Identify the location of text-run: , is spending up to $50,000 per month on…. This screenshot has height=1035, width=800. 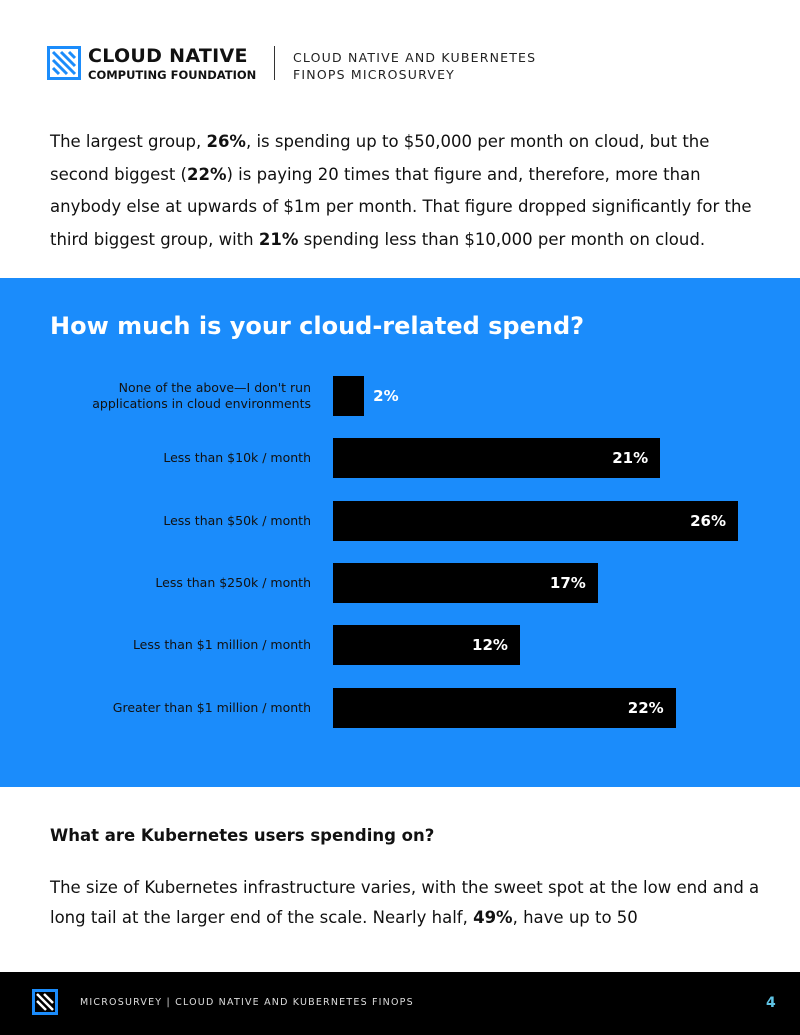
(380, 158).